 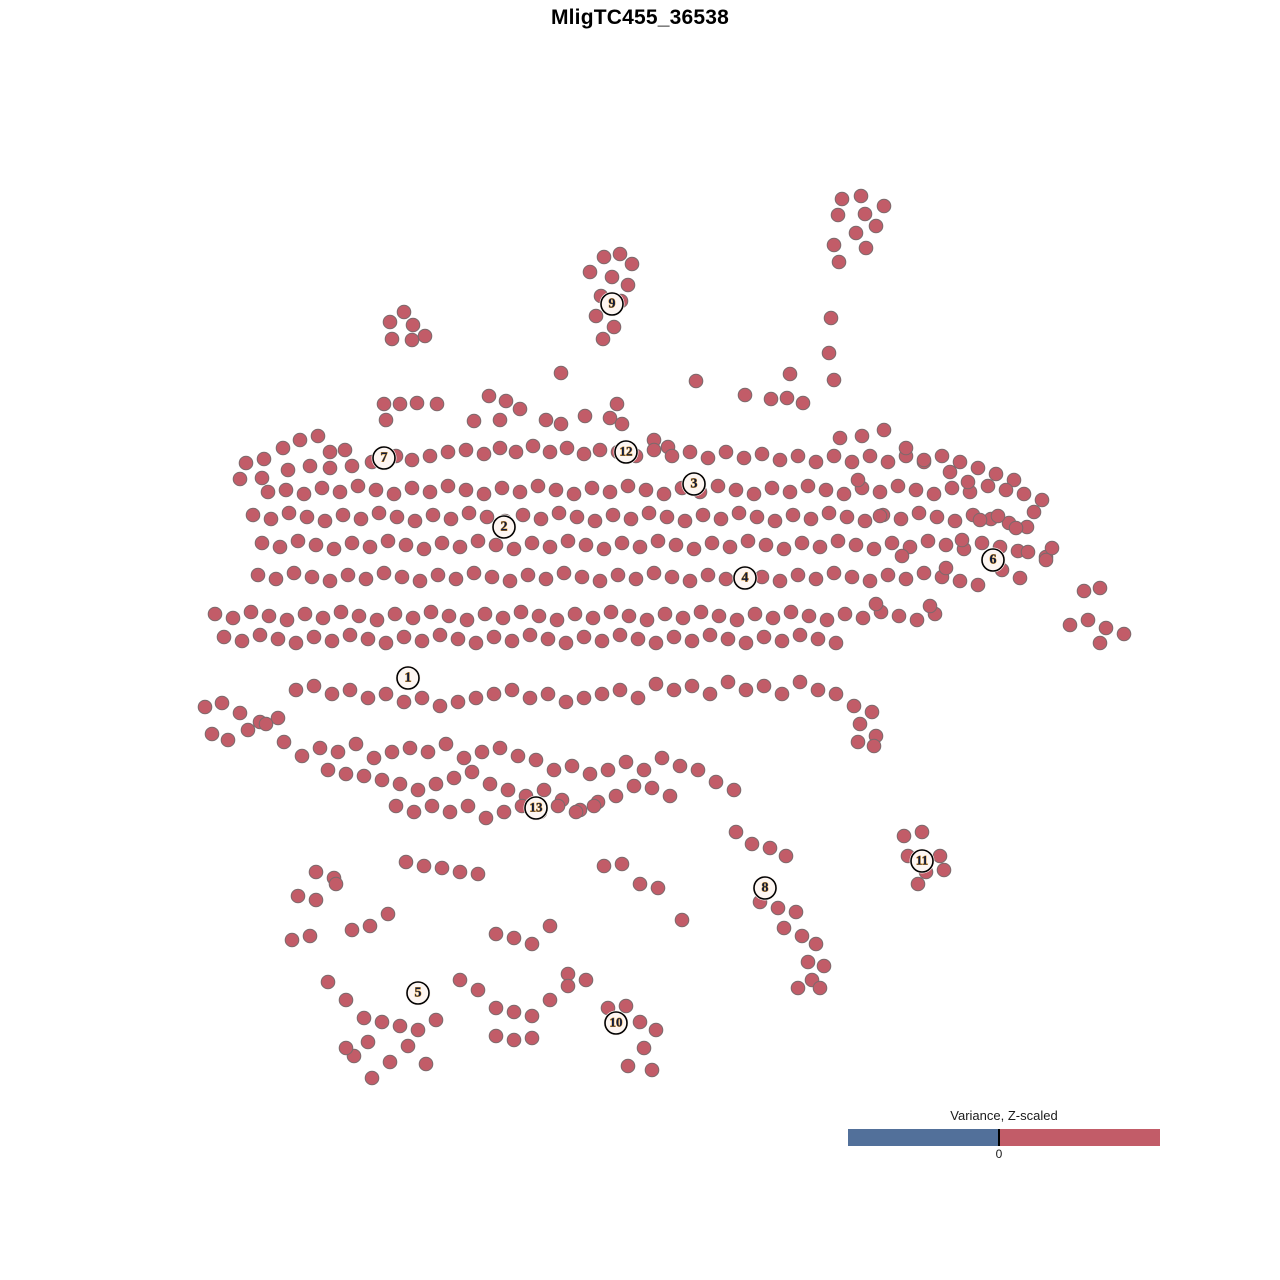 I want to click on legend-swatch-high, so click(x=1078, y=1137).